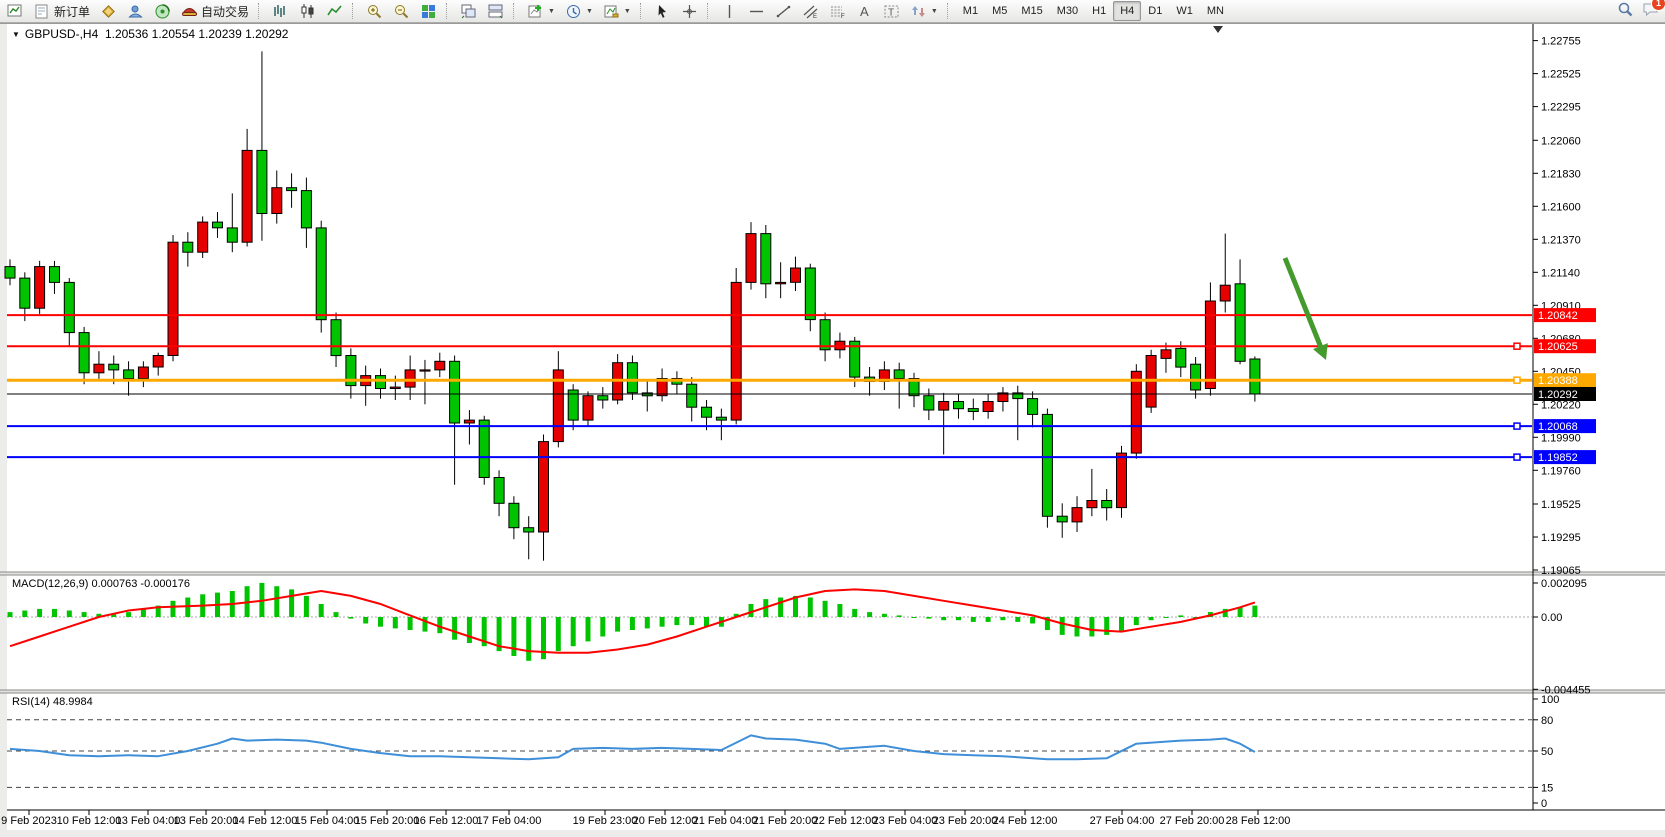 The width and height of the screenshot is (1665, 837). I want to click on timeframe-M1-button: M1, so click(970, 11).